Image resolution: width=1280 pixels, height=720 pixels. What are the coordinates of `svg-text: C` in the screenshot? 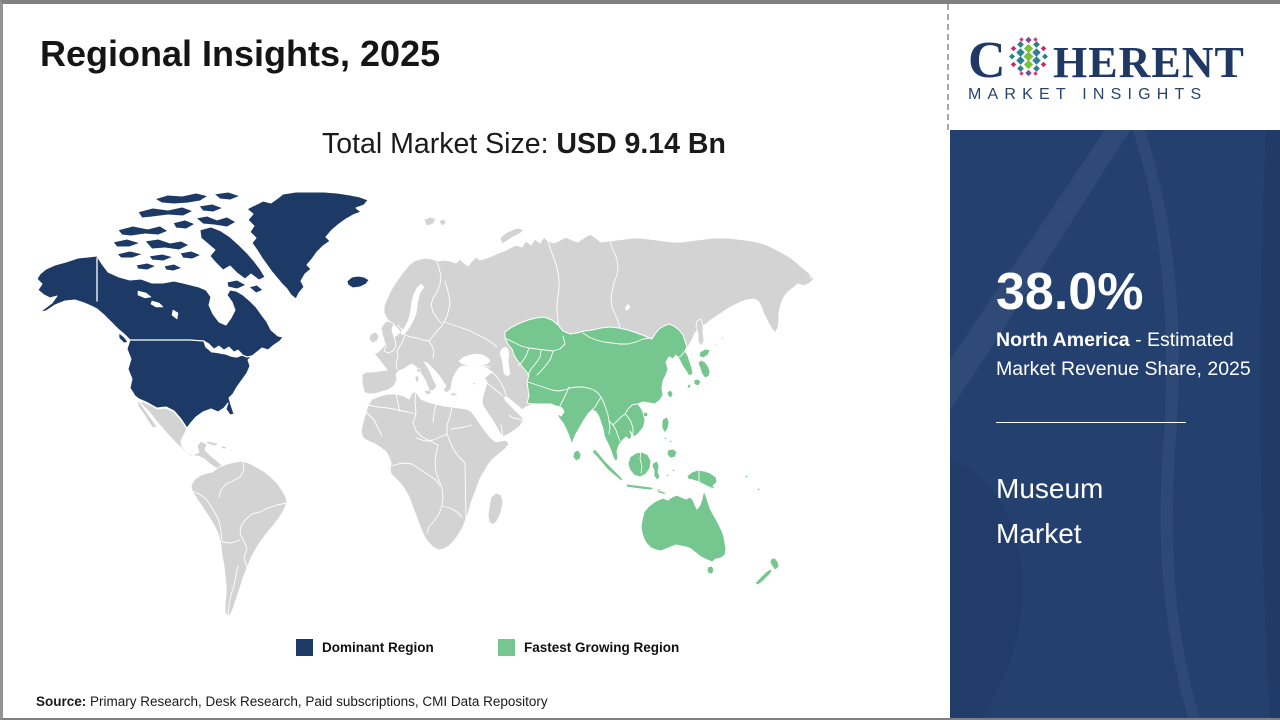 It's located at (987, 60).